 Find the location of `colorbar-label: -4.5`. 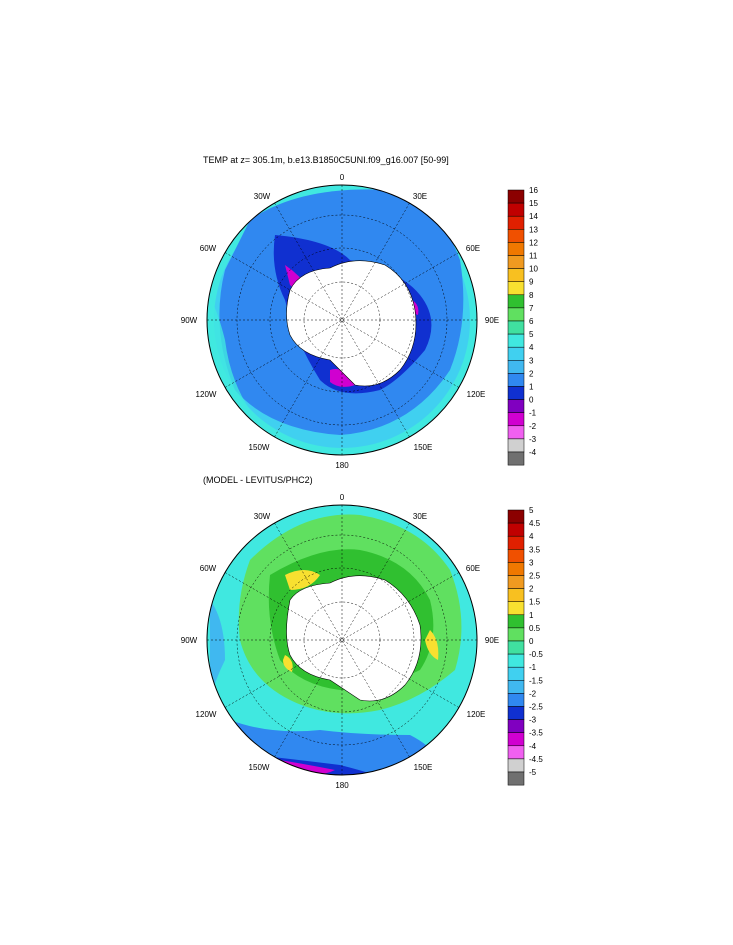

colorbar-label: -4.5 is located at coordinates (536, 759).